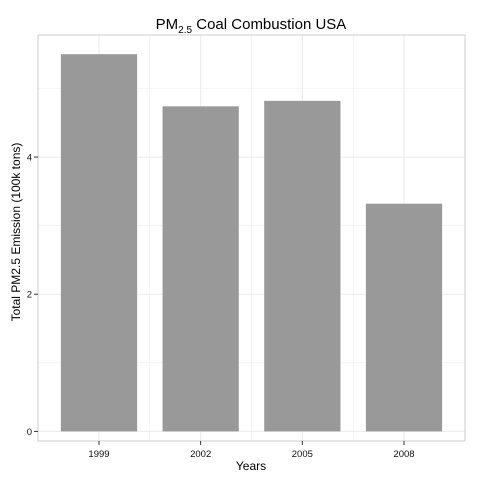 This screenshot has width=480, height=480. What do you see at coordinates (404, 317) in the screenshot?
I see `bar-2008` at bounding box center [404, 317].